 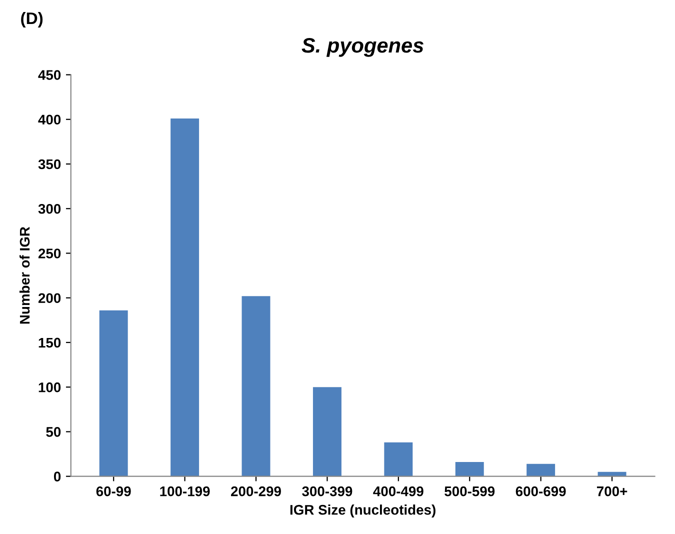 I want to click on y-tick-label: 0, so click(x=57, y=477).